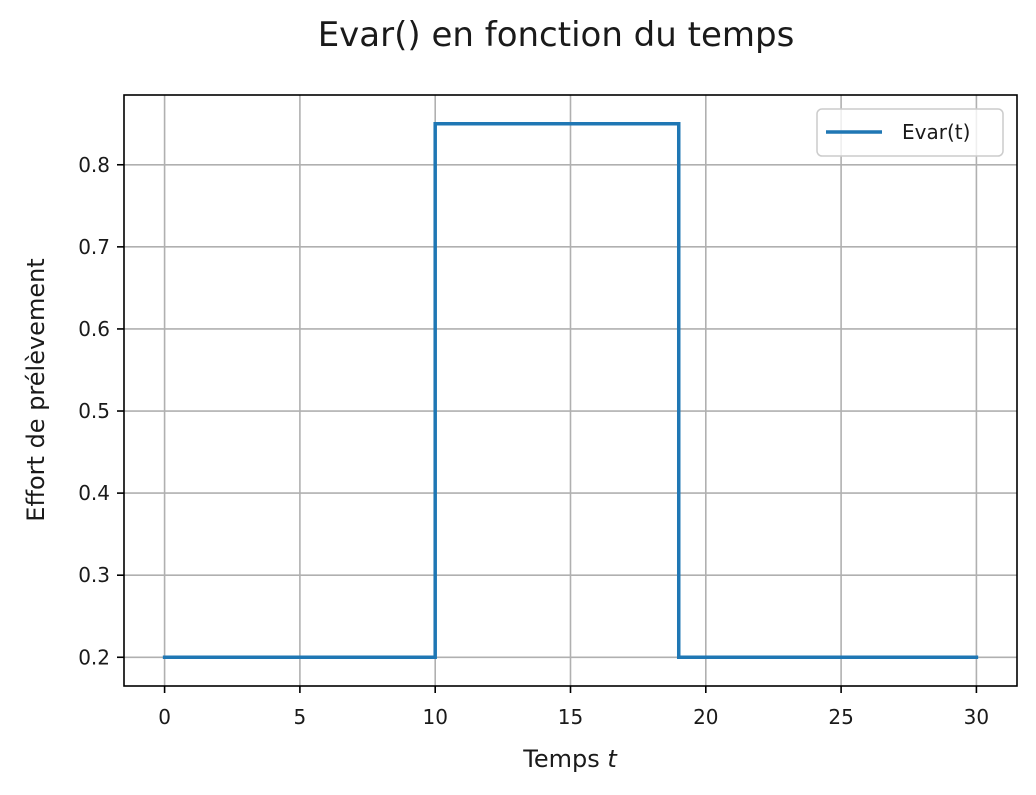 This screenshot has height=795, width=1036. Describe the element at coordinates (36, 389) in the screenshot. I see `y-axis-label: Effort de prélèvement` at that location.